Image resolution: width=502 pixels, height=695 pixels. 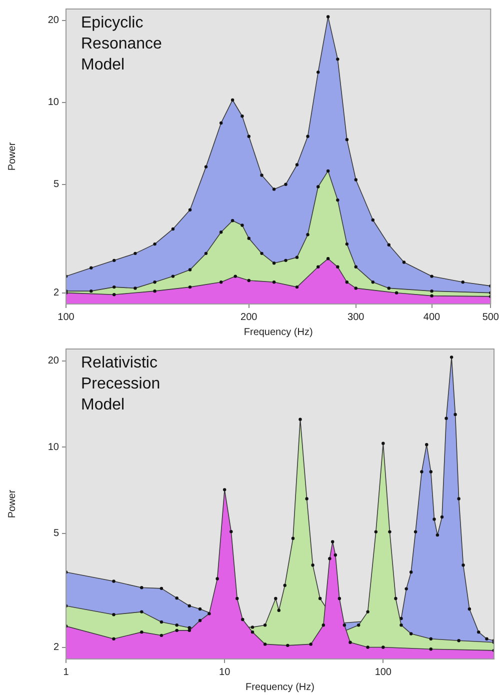 I want to click on x-tick-label: 400, so click(x=432, y=317).